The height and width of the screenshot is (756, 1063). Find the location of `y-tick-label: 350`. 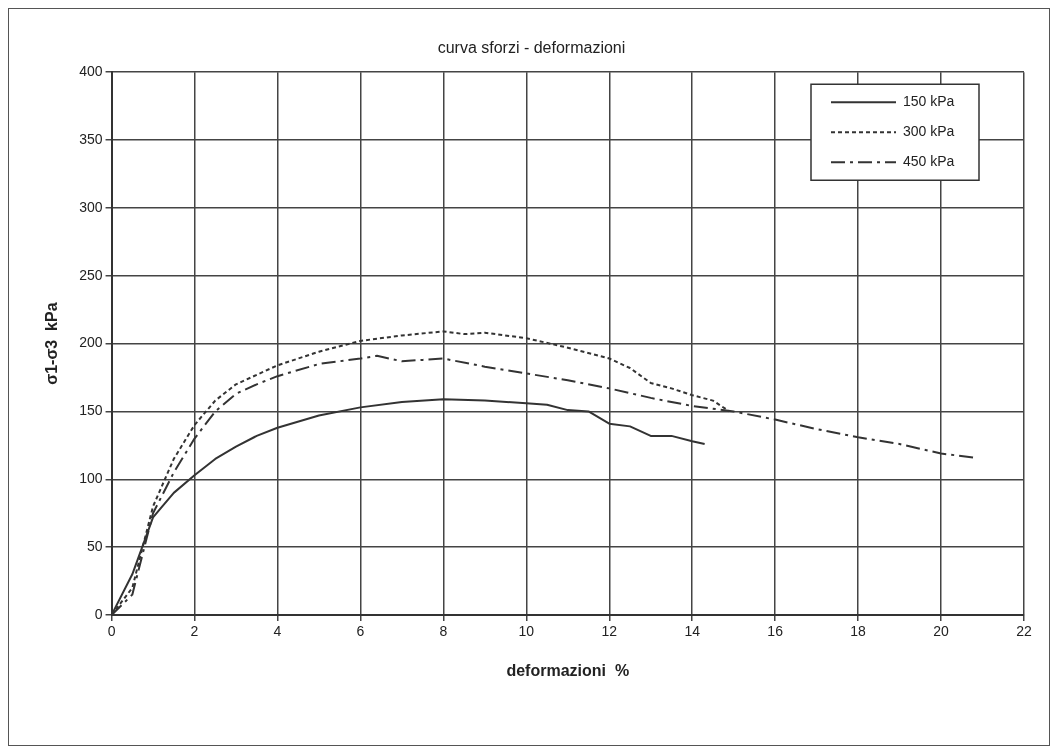

y-tick-label: 350 is located at coordinates (91, 138).